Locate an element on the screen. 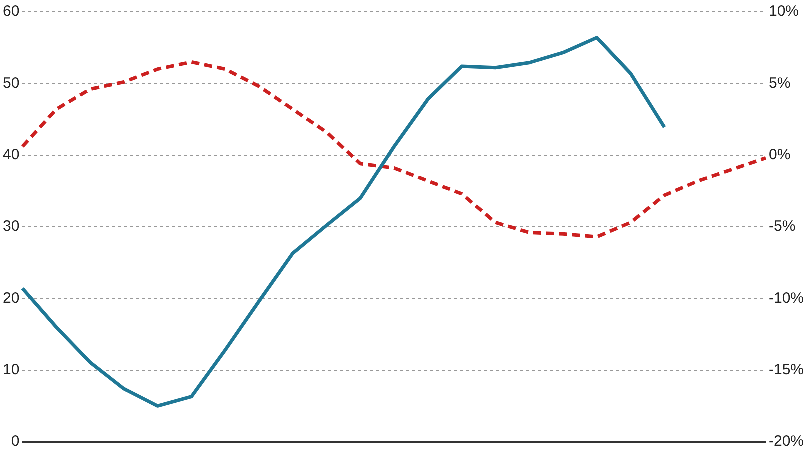  y2-tick-label: -15% is located at coordinates (786, 369).